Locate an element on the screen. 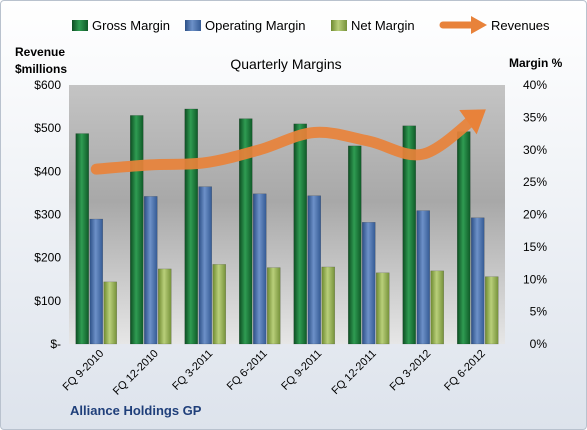 This screenshot has width=587, height=430. y-left-tick-label: $300 is located at coordinates (47, 215).